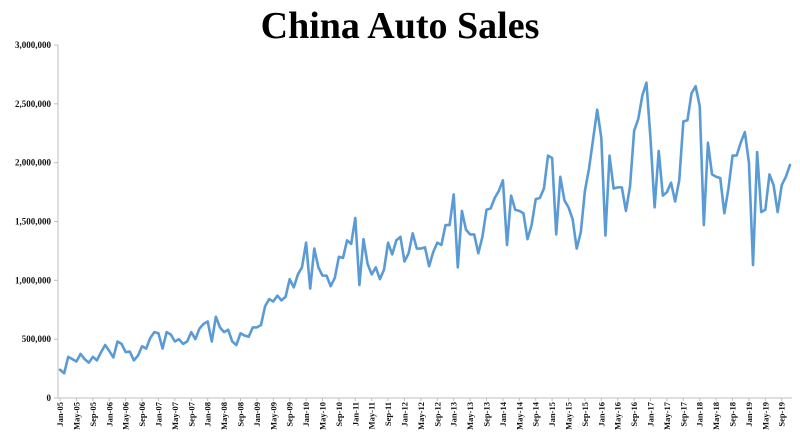  What do you see at coordinates (421, 416) in the screenshot?
I see `x-tick-label: May-12` at bounding box center [421, 416].